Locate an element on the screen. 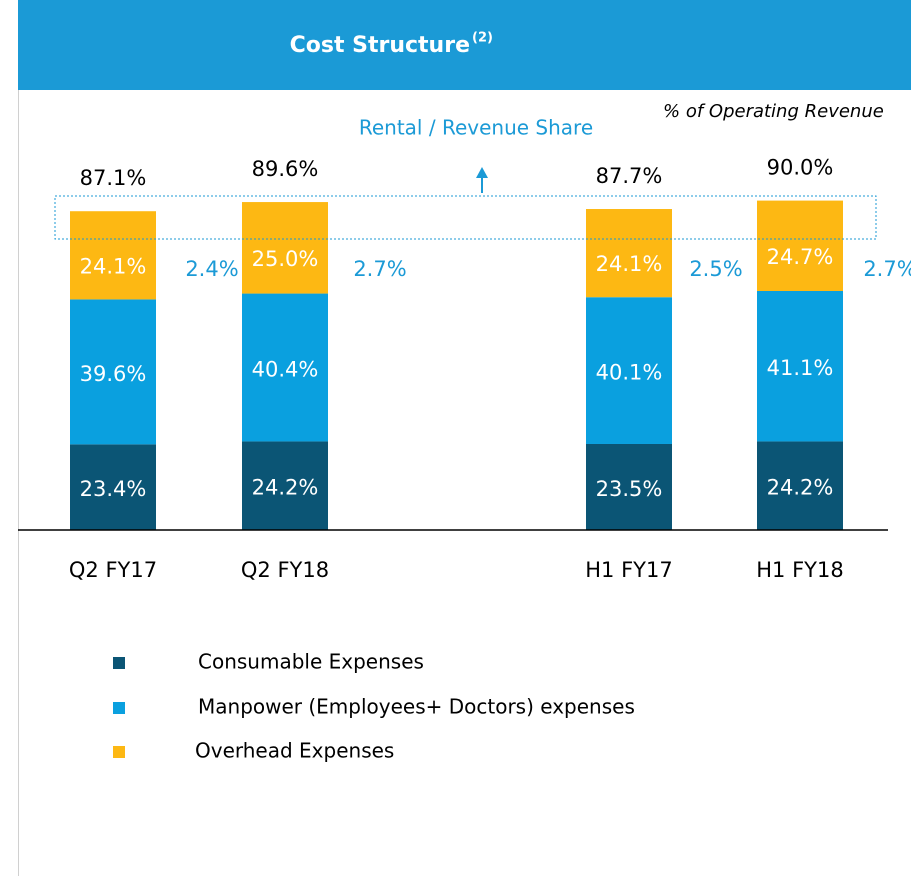 The image size is (911, 876). rental-label: 2.5% is located at coordinates (715, 269).